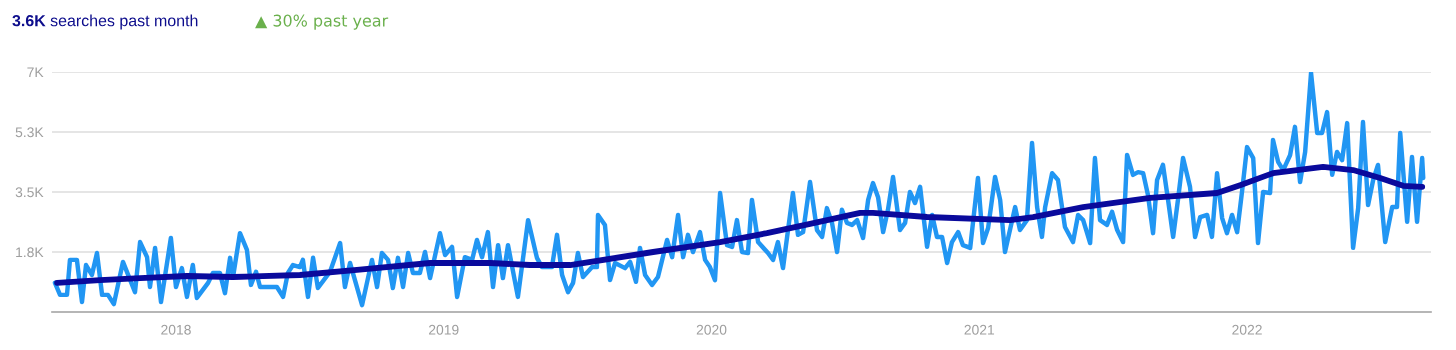 The height and width of the screenshot is (350, 1456). I want to click on x-tick-label: 2018, so click(176, 329).